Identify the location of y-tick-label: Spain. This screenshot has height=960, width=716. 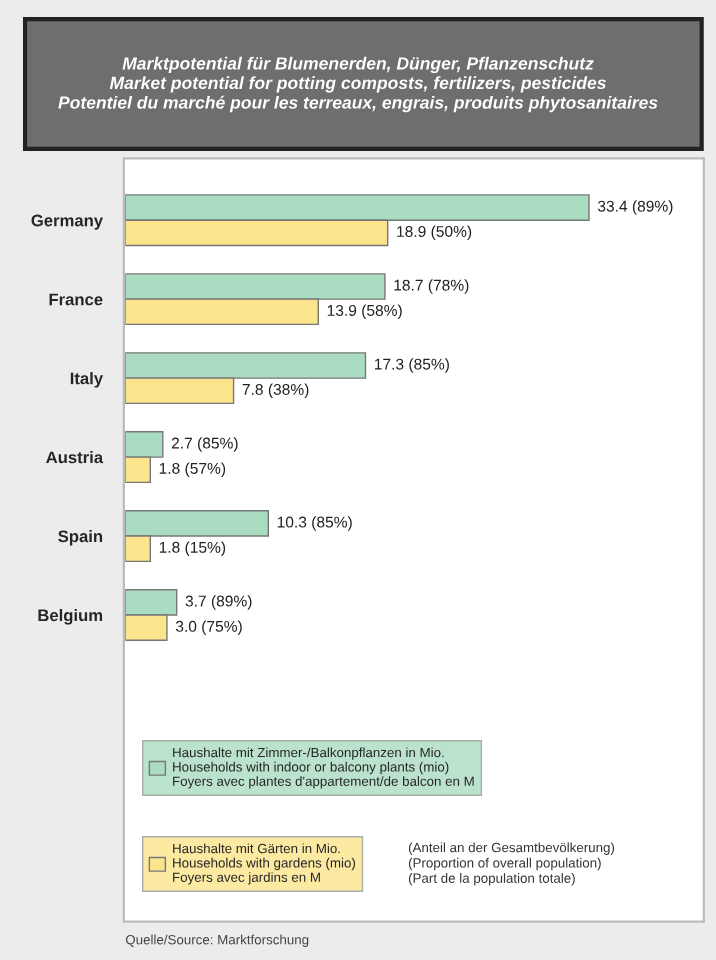
(80, 538).